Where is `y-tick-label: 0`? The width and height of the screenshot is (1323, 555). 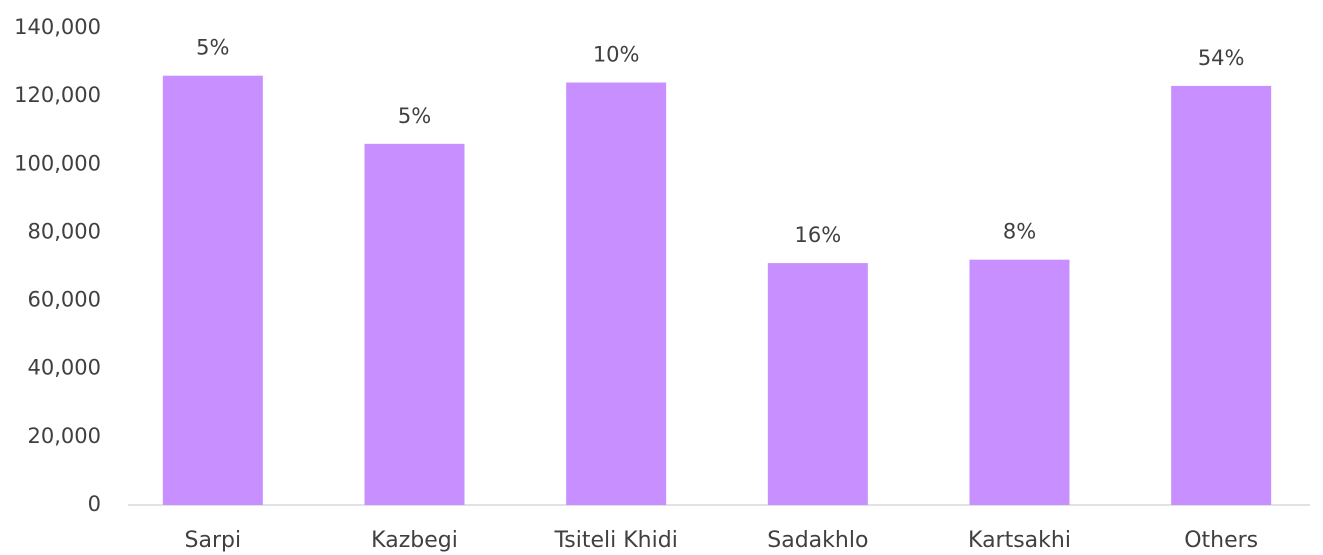 y-tick-label: 0 is located at coordinates (94, 504).